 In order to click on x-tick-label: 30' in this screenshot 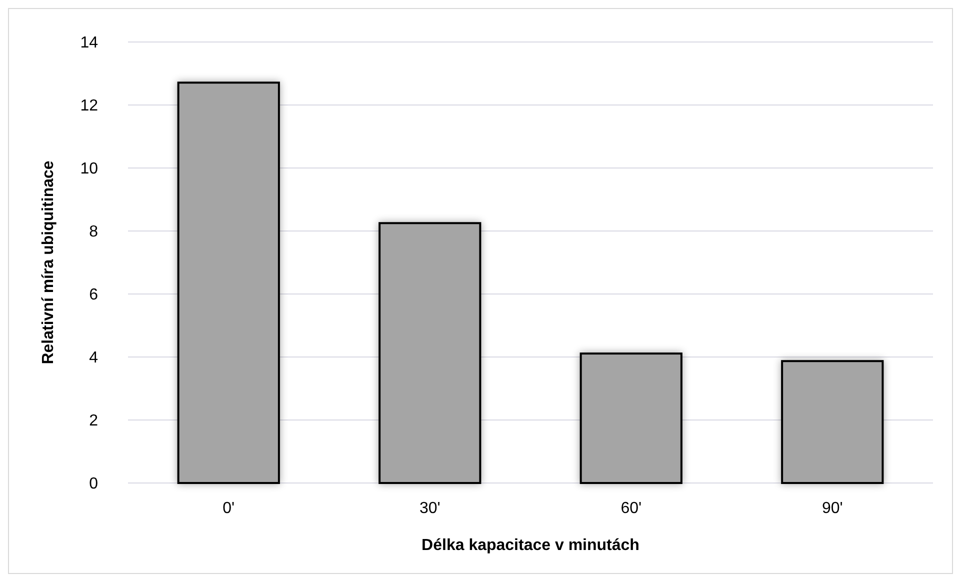, I will do `click(429, 508)`.